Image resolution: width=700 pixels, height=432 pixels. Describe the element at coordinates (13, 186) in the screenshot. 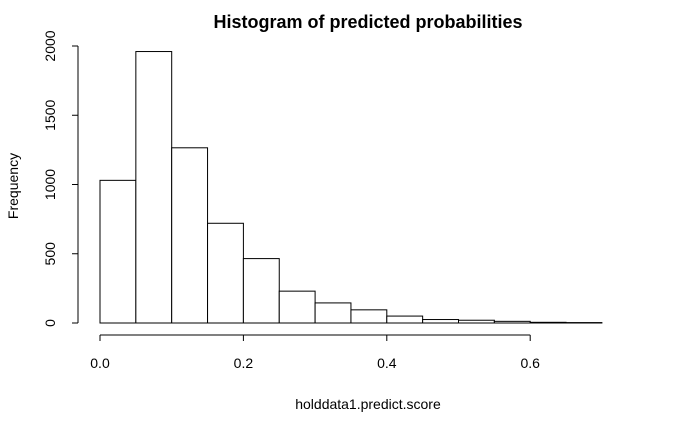

I see `y-axis-label: Frequency` at that location.